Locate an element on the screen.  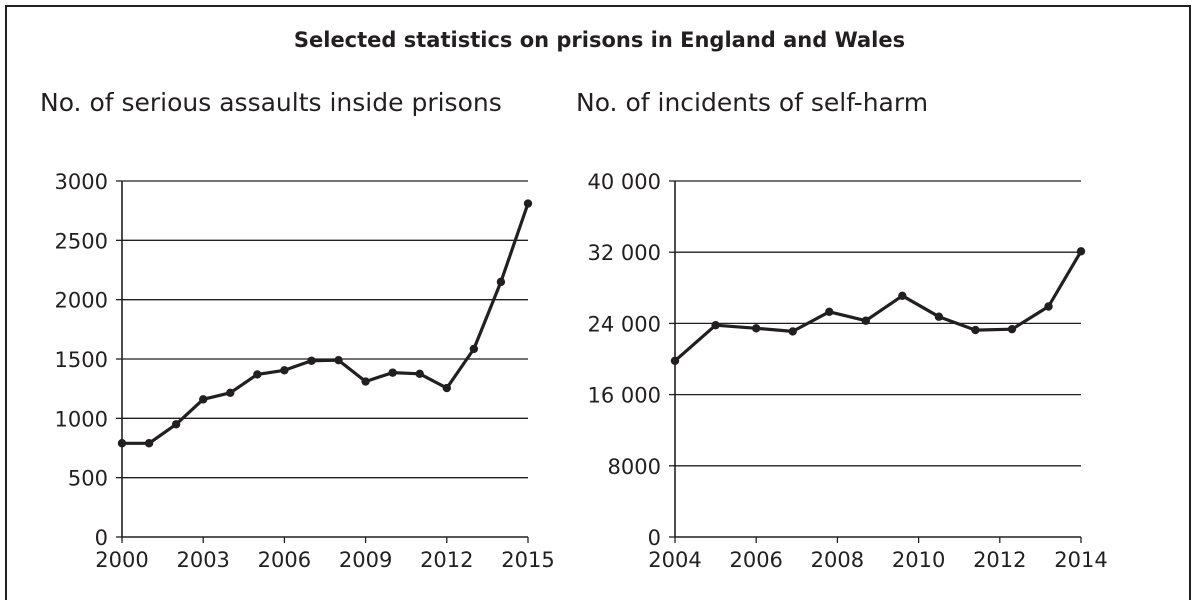
self-harm-series-line is located at coordinates (878, 306).